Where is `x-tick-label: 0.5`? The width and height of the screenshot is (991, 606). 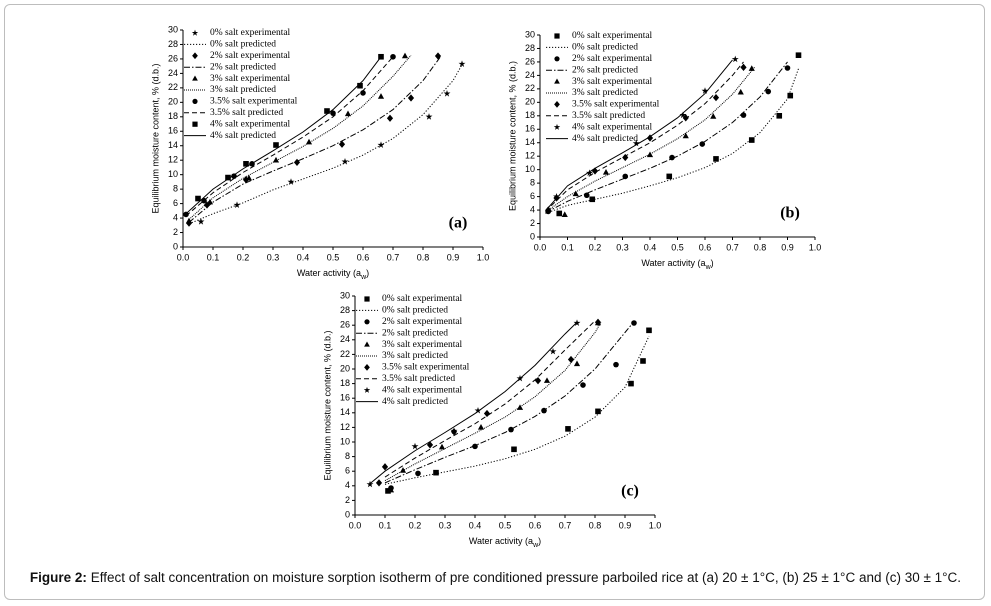 x-tick-label: 0.5 is located at coordinates (677, 247).